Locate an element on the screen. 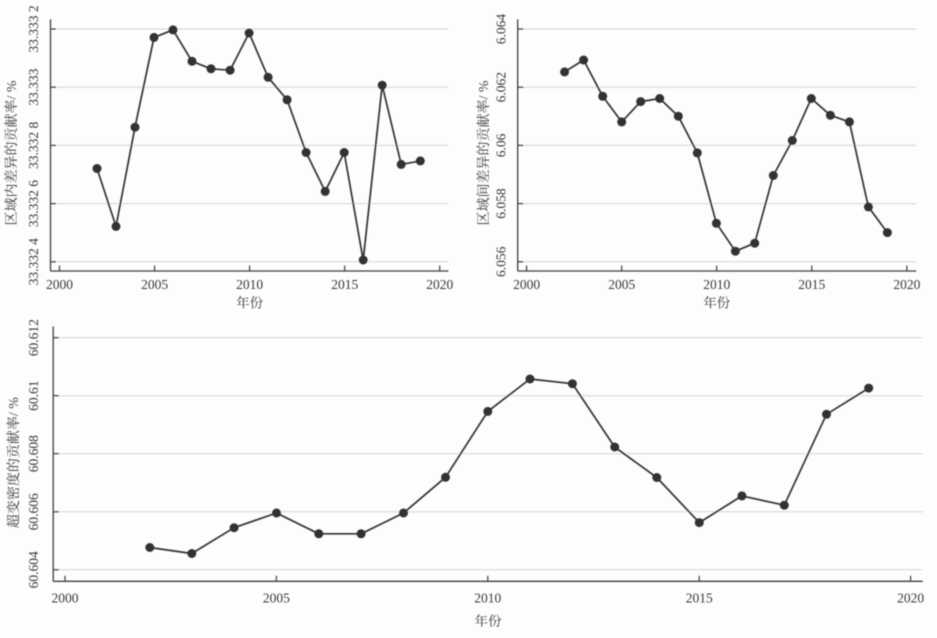 The image size is (937, 638). svg-text: 60.606 is located at coordinates (33, 511).